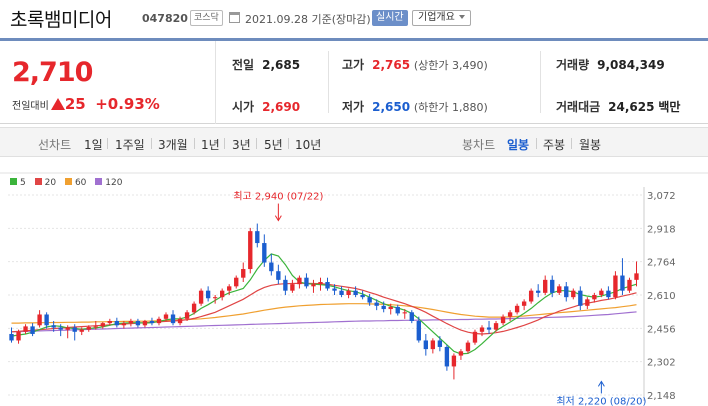 Image resolution: width=708 pixels, height=406 pixels. I want to click on tab-3y: 3년, so click(241, 145).